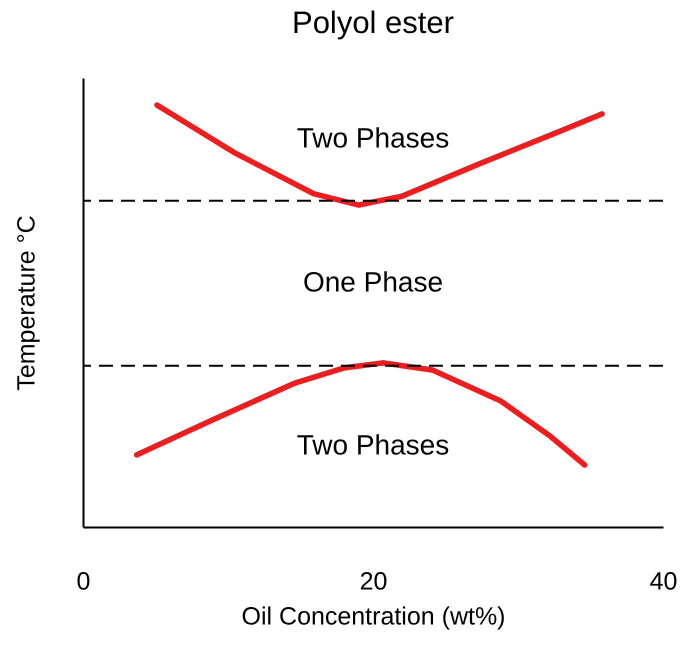  Describe the element at coordinates (26, 303) in the screenshot. I see `y-axis-title: Temperature °C` at that location.